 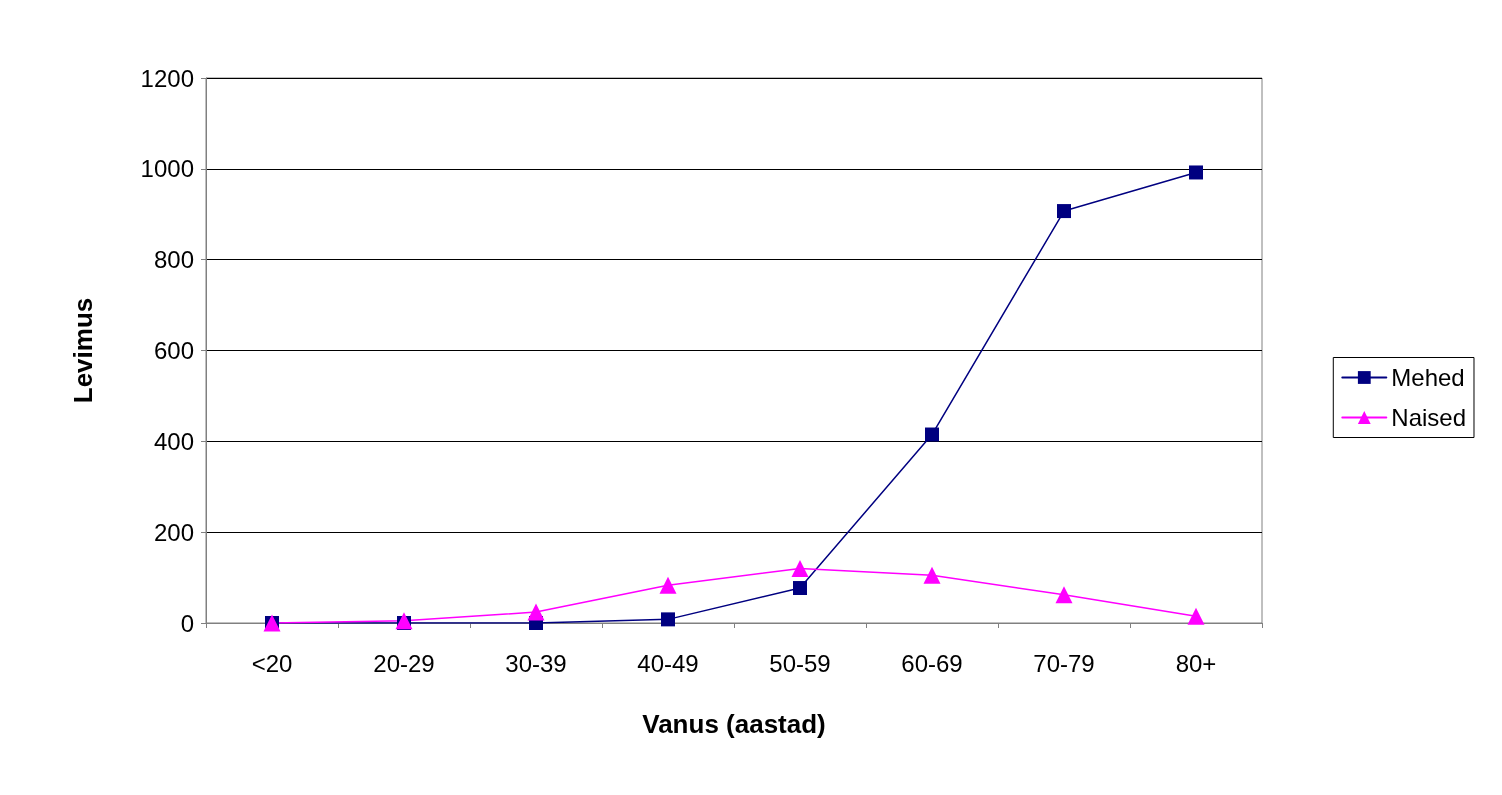 What do you see at coordinates (272, 663) in the screenshot?
I see `x-tick-label: <20` at bounding box center [272, 663].